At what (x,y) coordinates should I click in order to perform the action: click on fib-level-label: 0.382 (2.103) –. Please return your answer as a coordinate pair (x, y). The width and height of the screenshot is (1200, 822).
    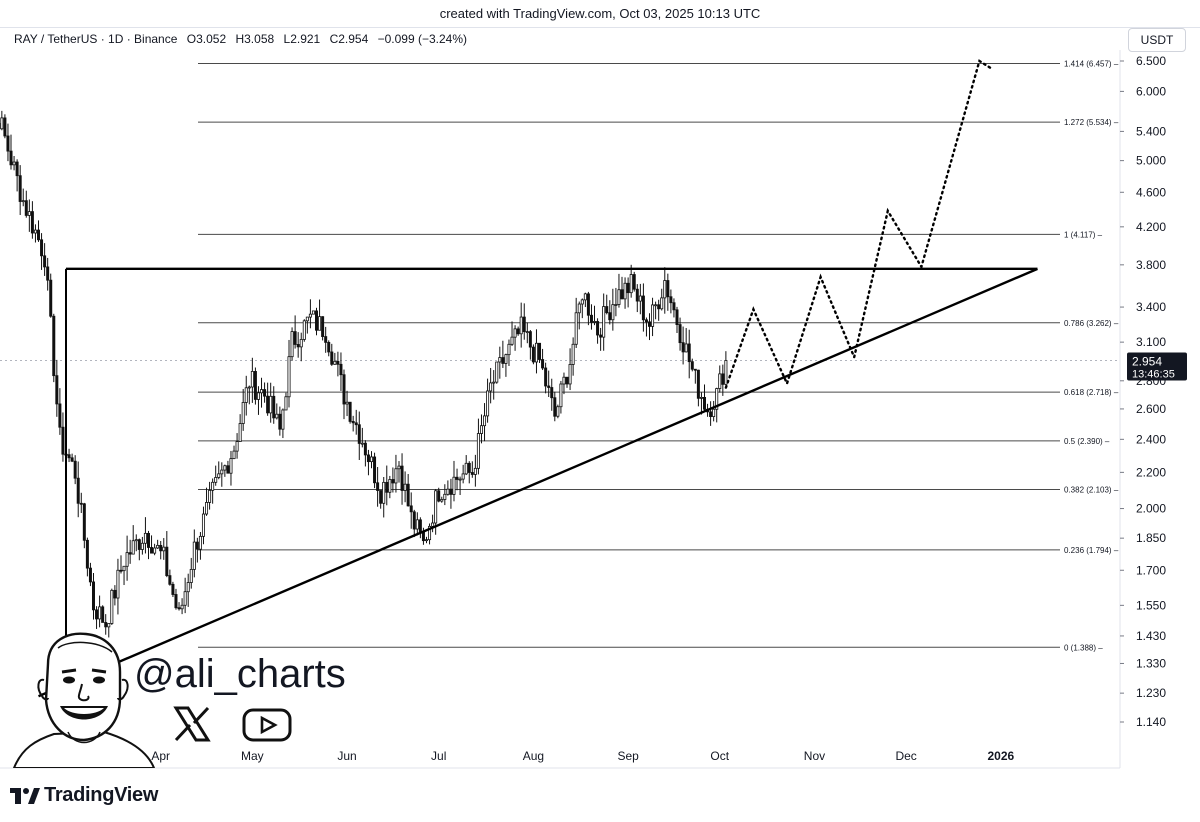
    Looking at the image, I should click on (1091, 489).